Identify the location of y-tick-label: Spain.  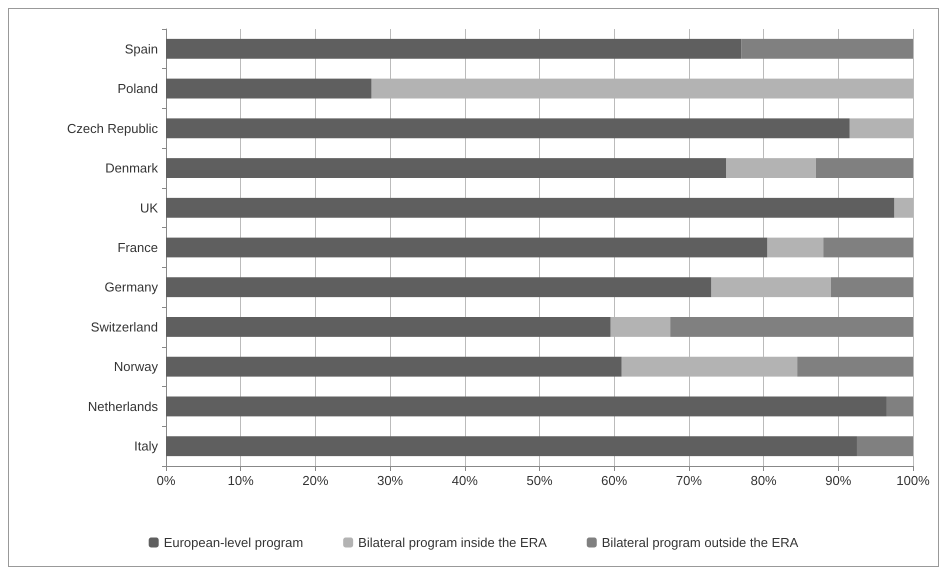
(141, 48).